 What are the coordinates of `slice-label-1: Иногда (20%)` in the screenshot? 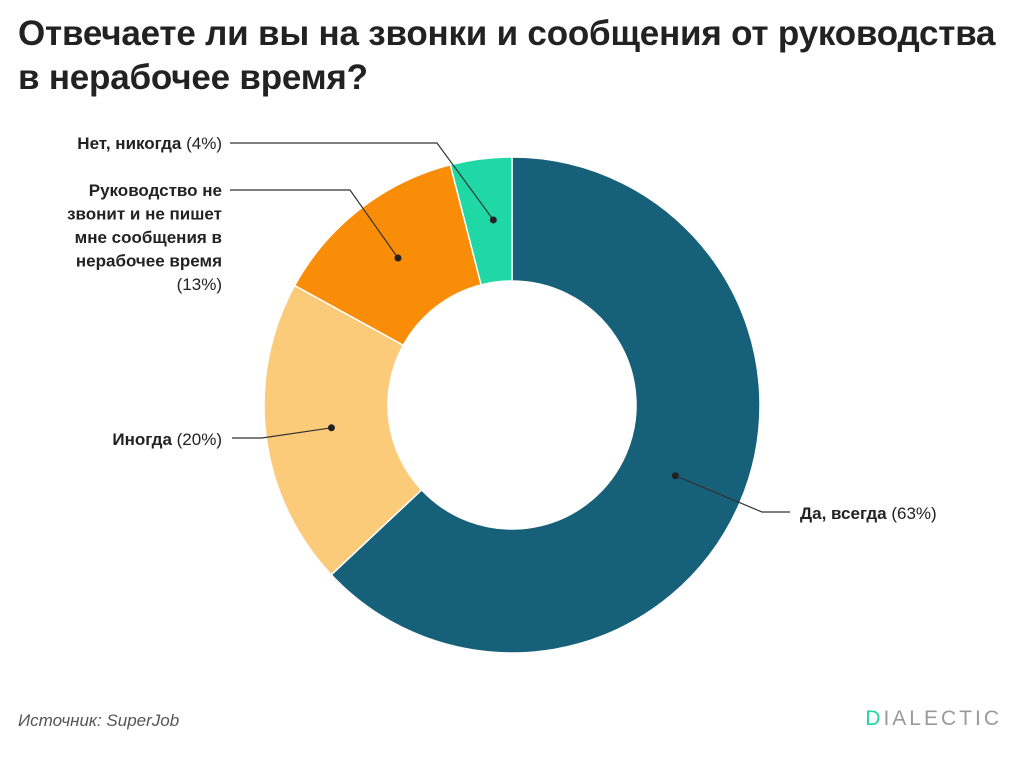 It's located at (167, 439).